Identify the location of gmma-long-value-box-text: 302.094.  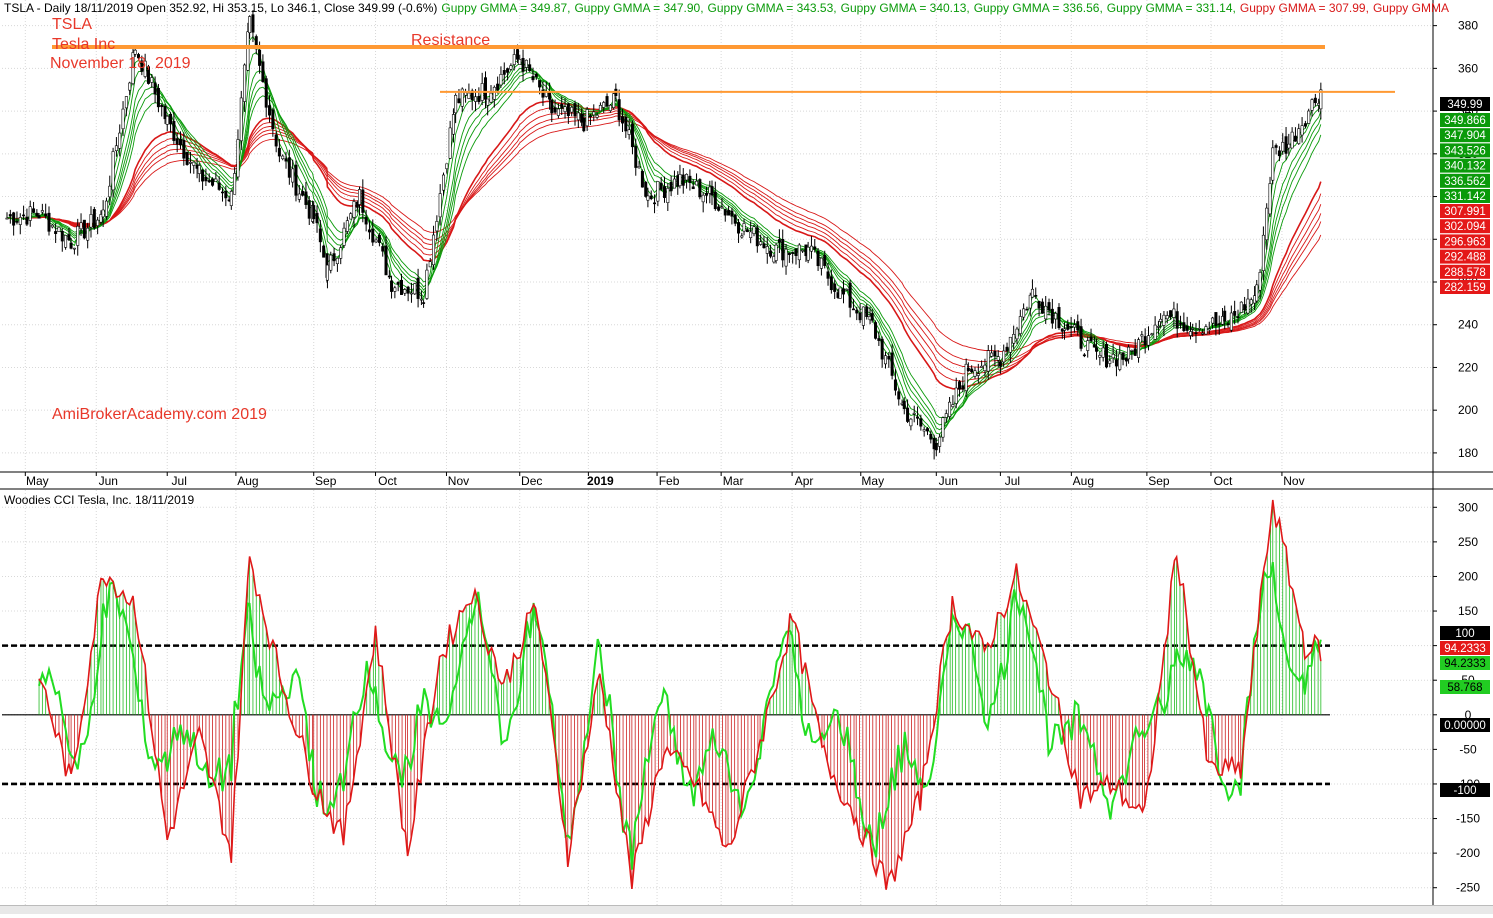
(1465, 227).